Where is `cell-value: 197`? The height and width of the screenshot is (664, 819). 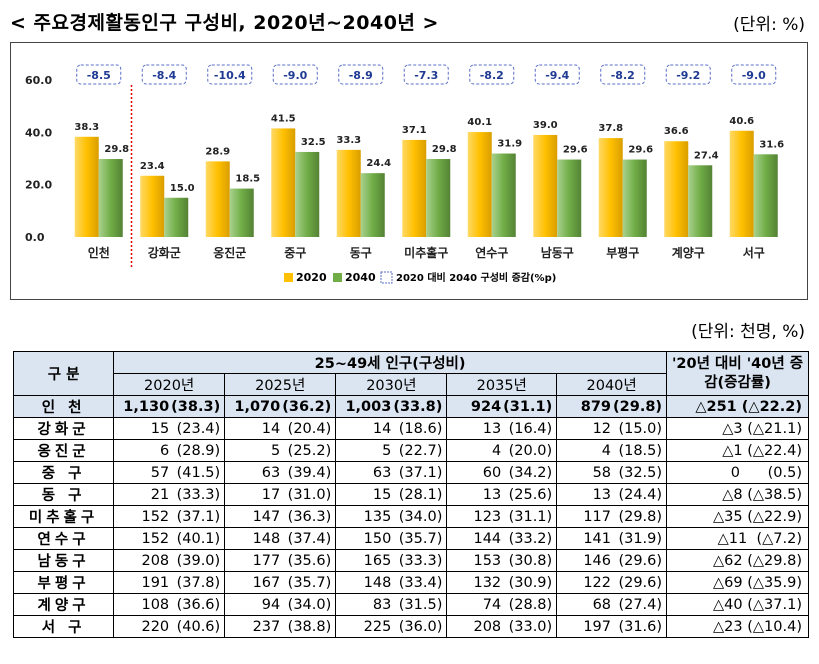 cell-value: 197 is located at coordinates (585, 626).